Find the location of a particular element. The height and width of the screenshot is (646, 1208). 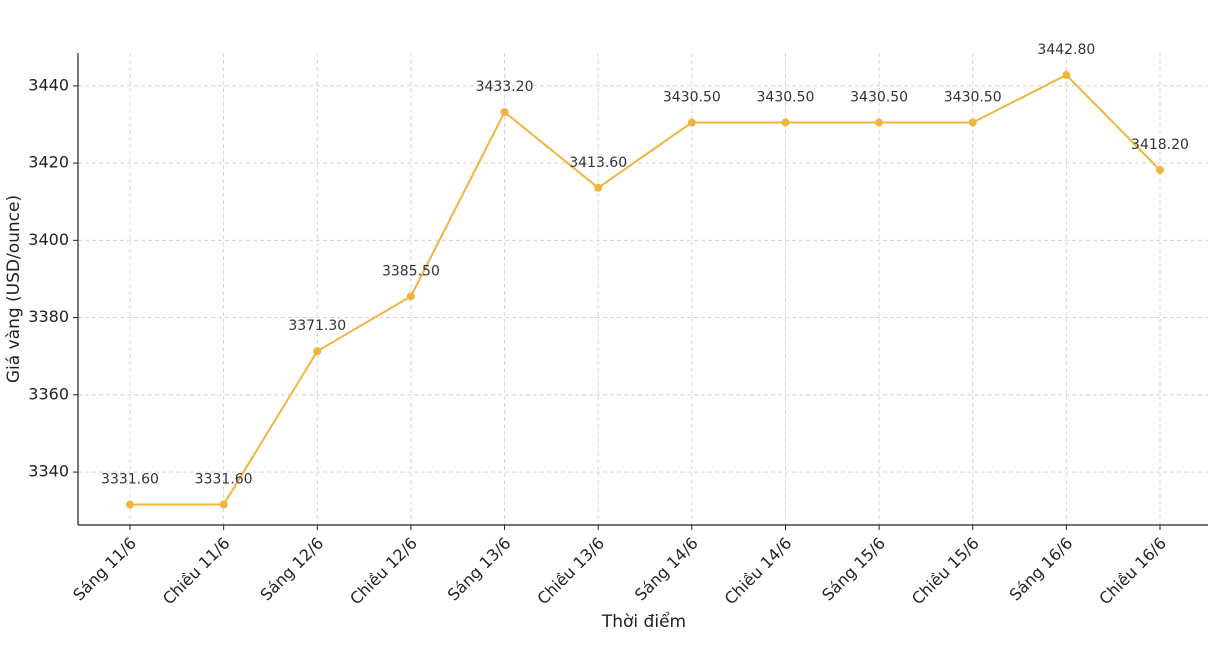

x-tick-label: Chiều 16/6 is located at coordinates (1132, 571).